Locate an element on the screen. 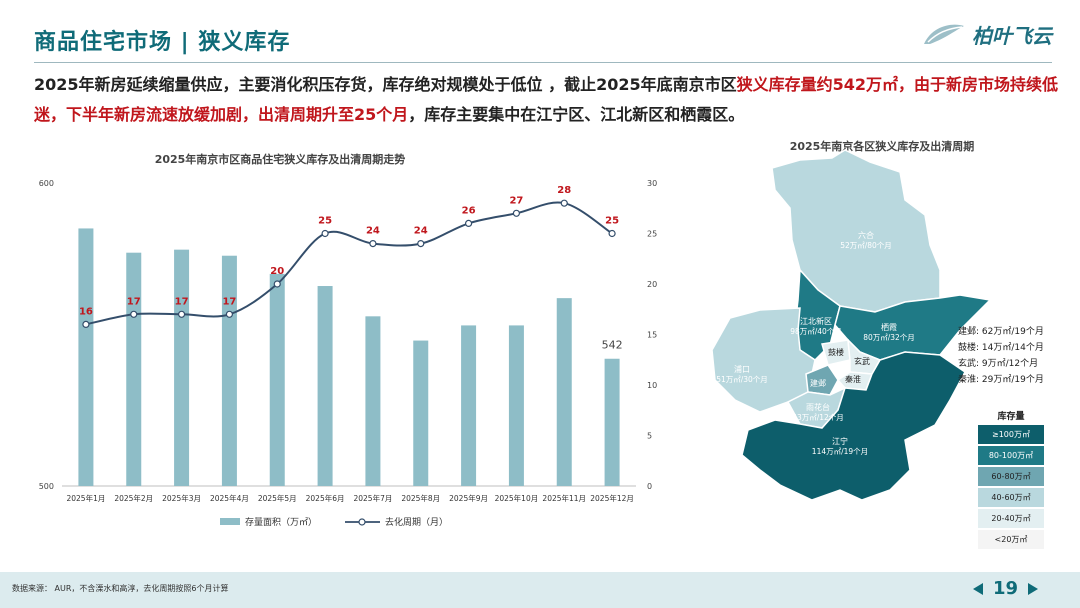  map-legend-item: <20万㎡ is located at coordinates (1011, 539).